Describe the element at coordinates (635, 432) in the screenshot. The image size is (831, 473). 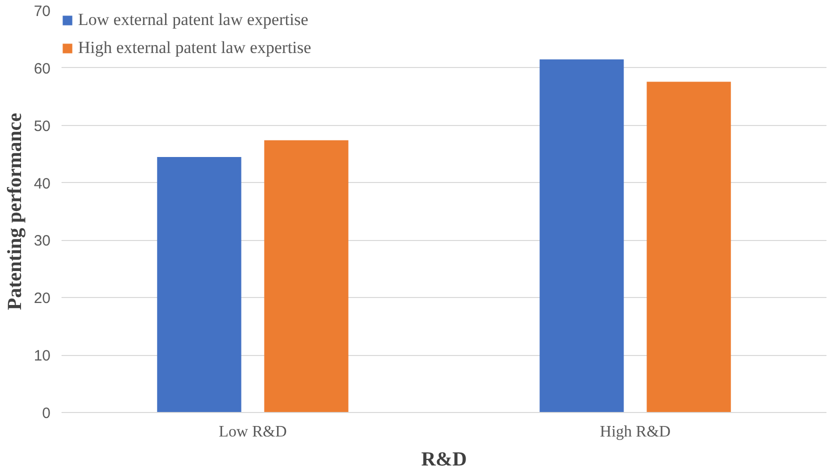
I see `x-tick-label: High R&D` at that location.